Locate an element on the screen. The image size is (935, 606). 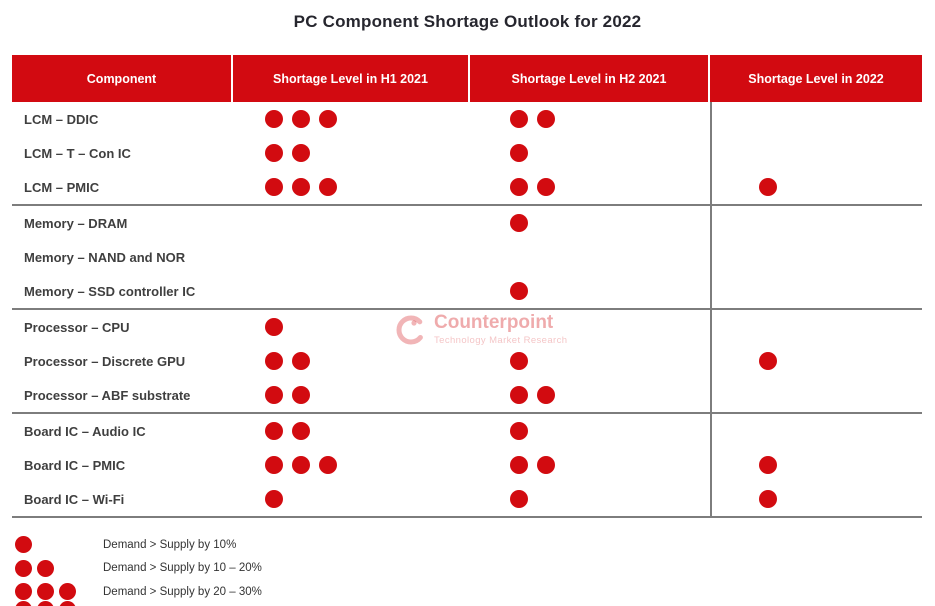
table-row: Memory – NAND and NOR is located at coordinates (467, 257).